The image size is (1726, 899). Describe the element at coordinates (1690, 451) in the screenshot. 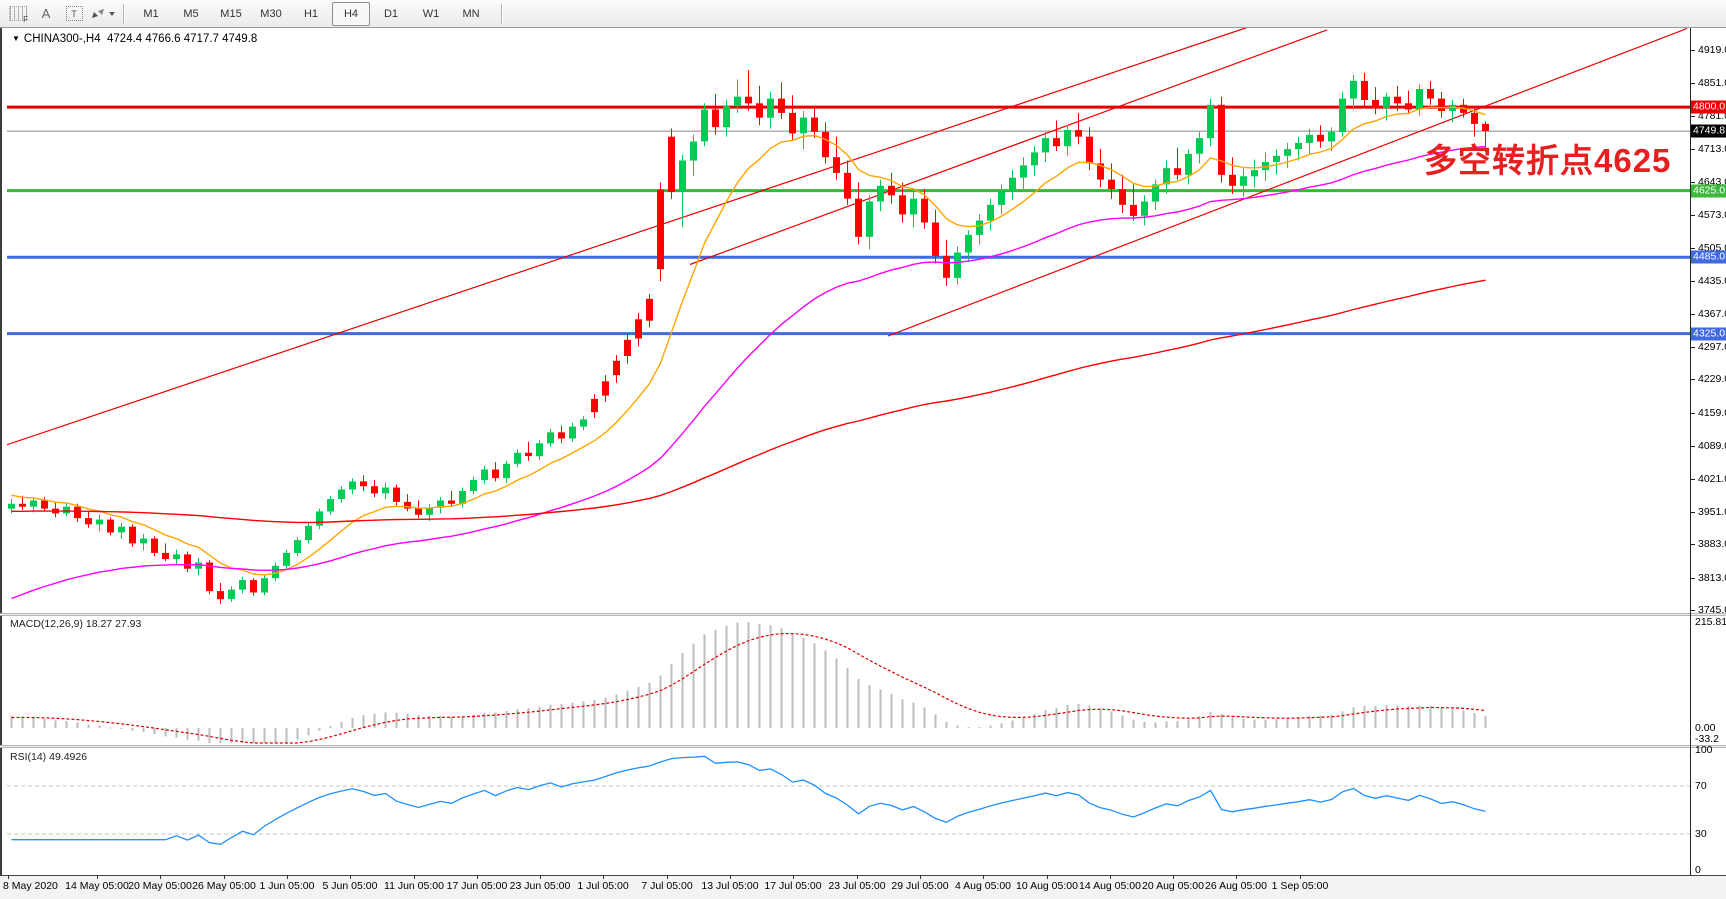

I see `price-axis-line` at that location.